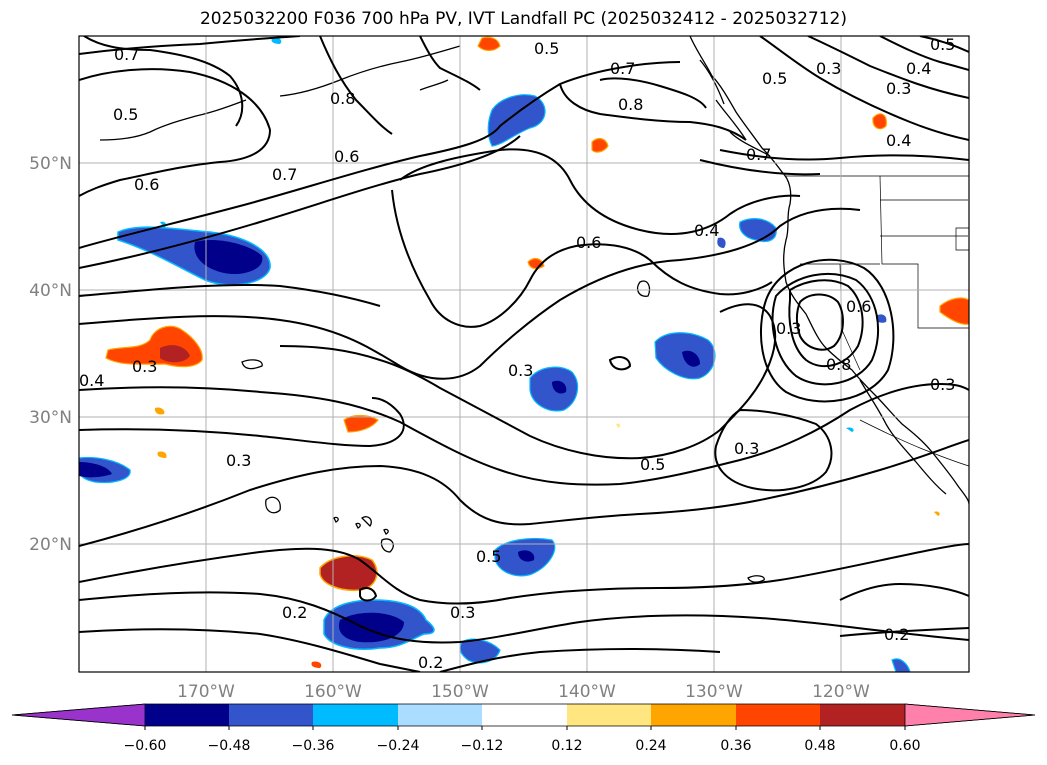 This screenshot has height=765, width=1047. Describe the element at coordinates (735, 746) in the screenshot. I see `colorbar-tick-label: 0.36` at that location.